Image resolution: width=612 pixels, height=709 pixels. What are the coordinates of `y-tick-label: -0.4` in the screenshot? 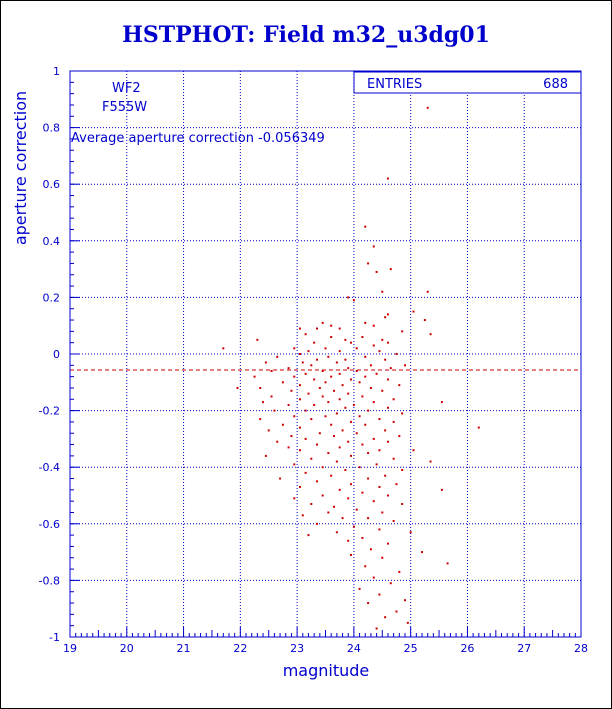 It's located at (49, 467).